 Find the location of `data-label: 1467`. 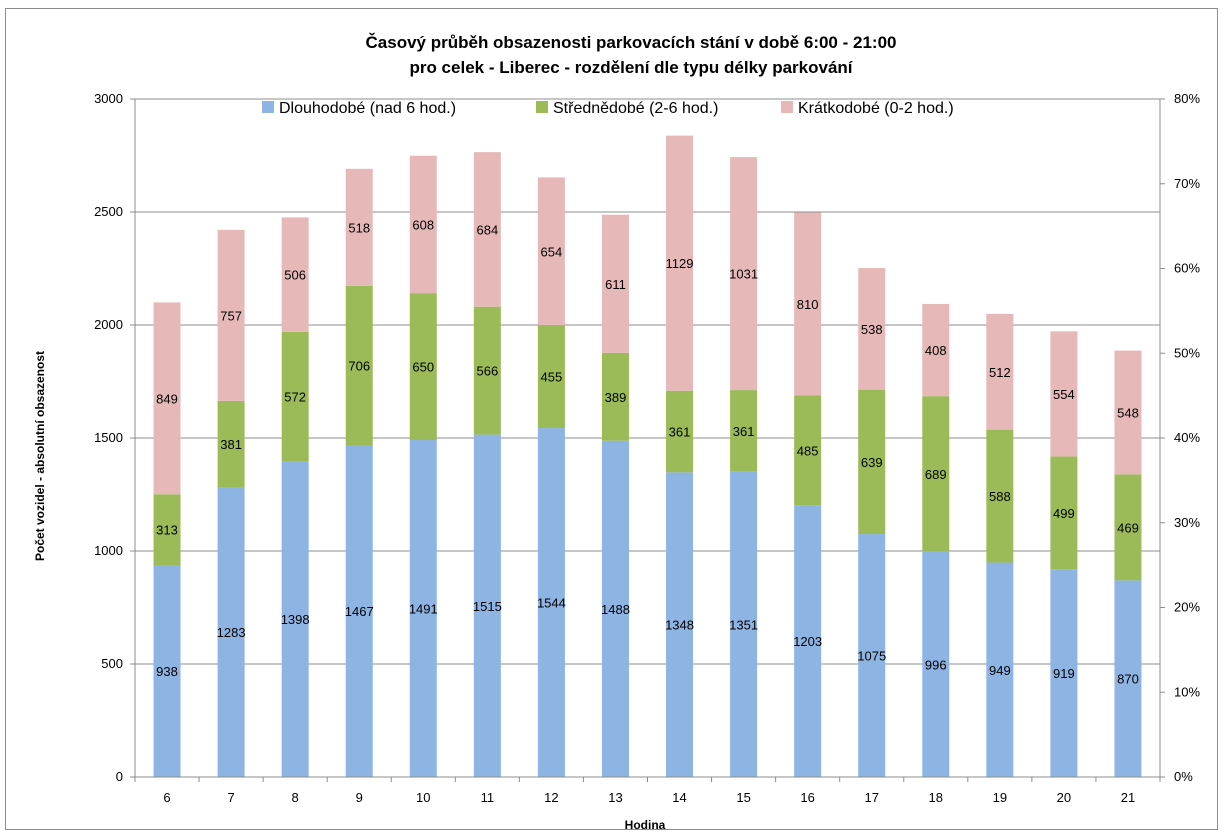

data-label: 1467 is located at coordinates (359, 611).